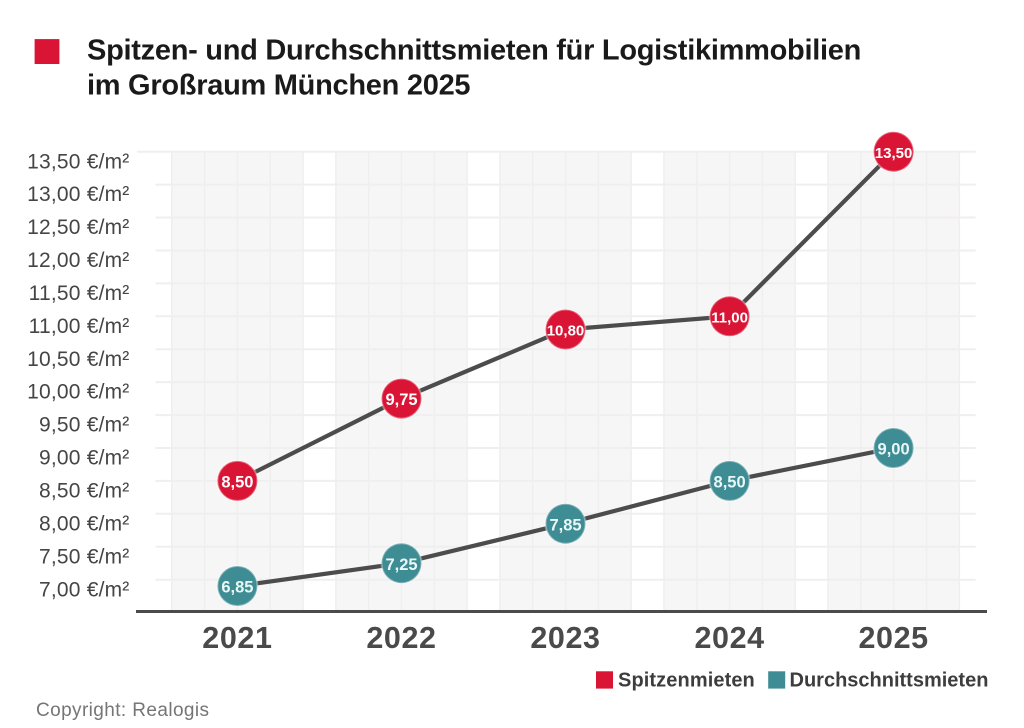 The height and width of the screenshot is (728, 1024). I want to click on svg-text: Spitzenmieten, so click(686, 681).